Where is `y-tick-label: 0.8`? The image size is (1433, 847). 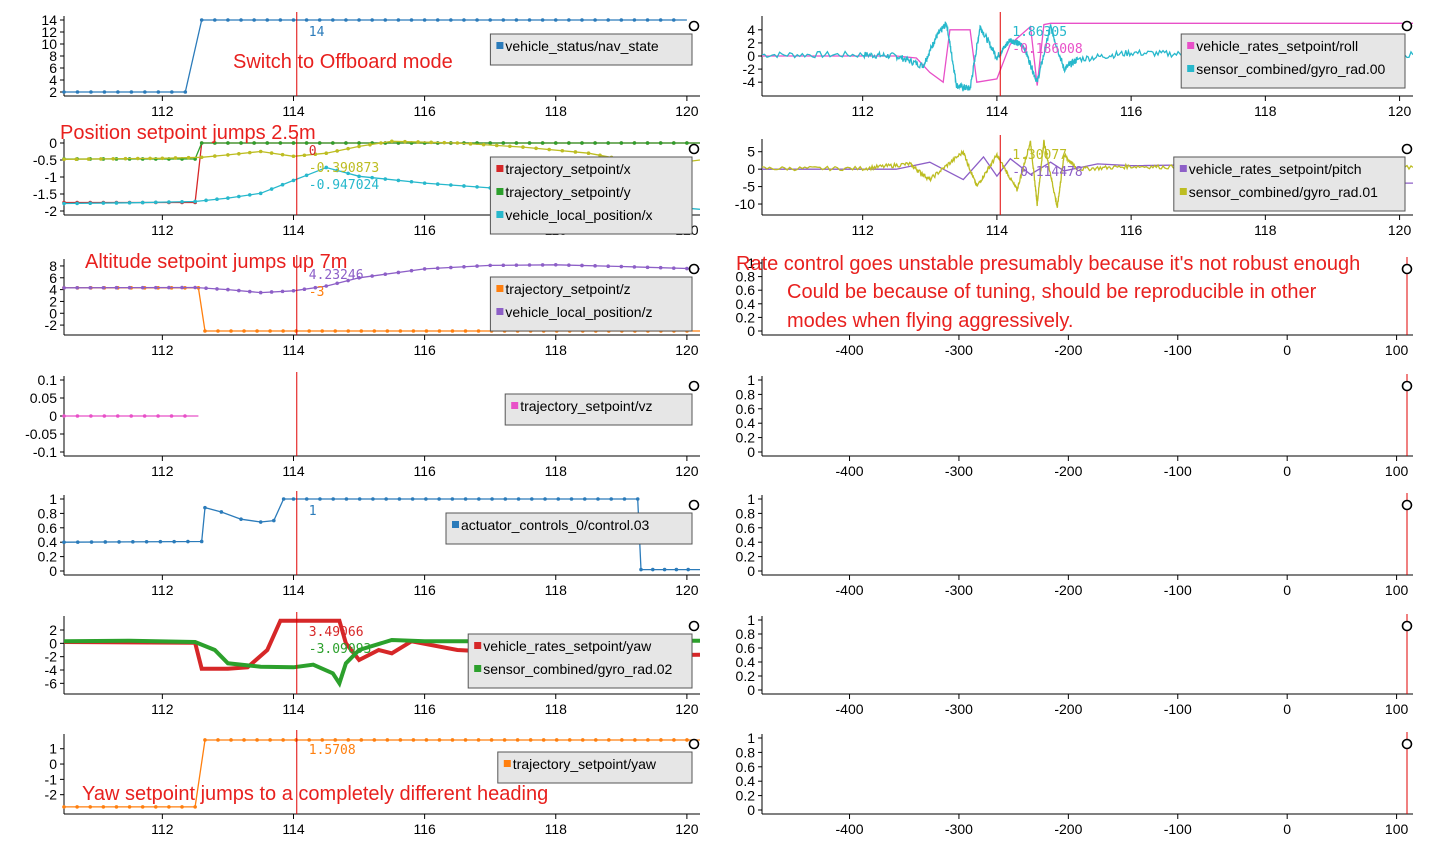
y-tick-label: 0.8 is located at coordinates (48, 513).